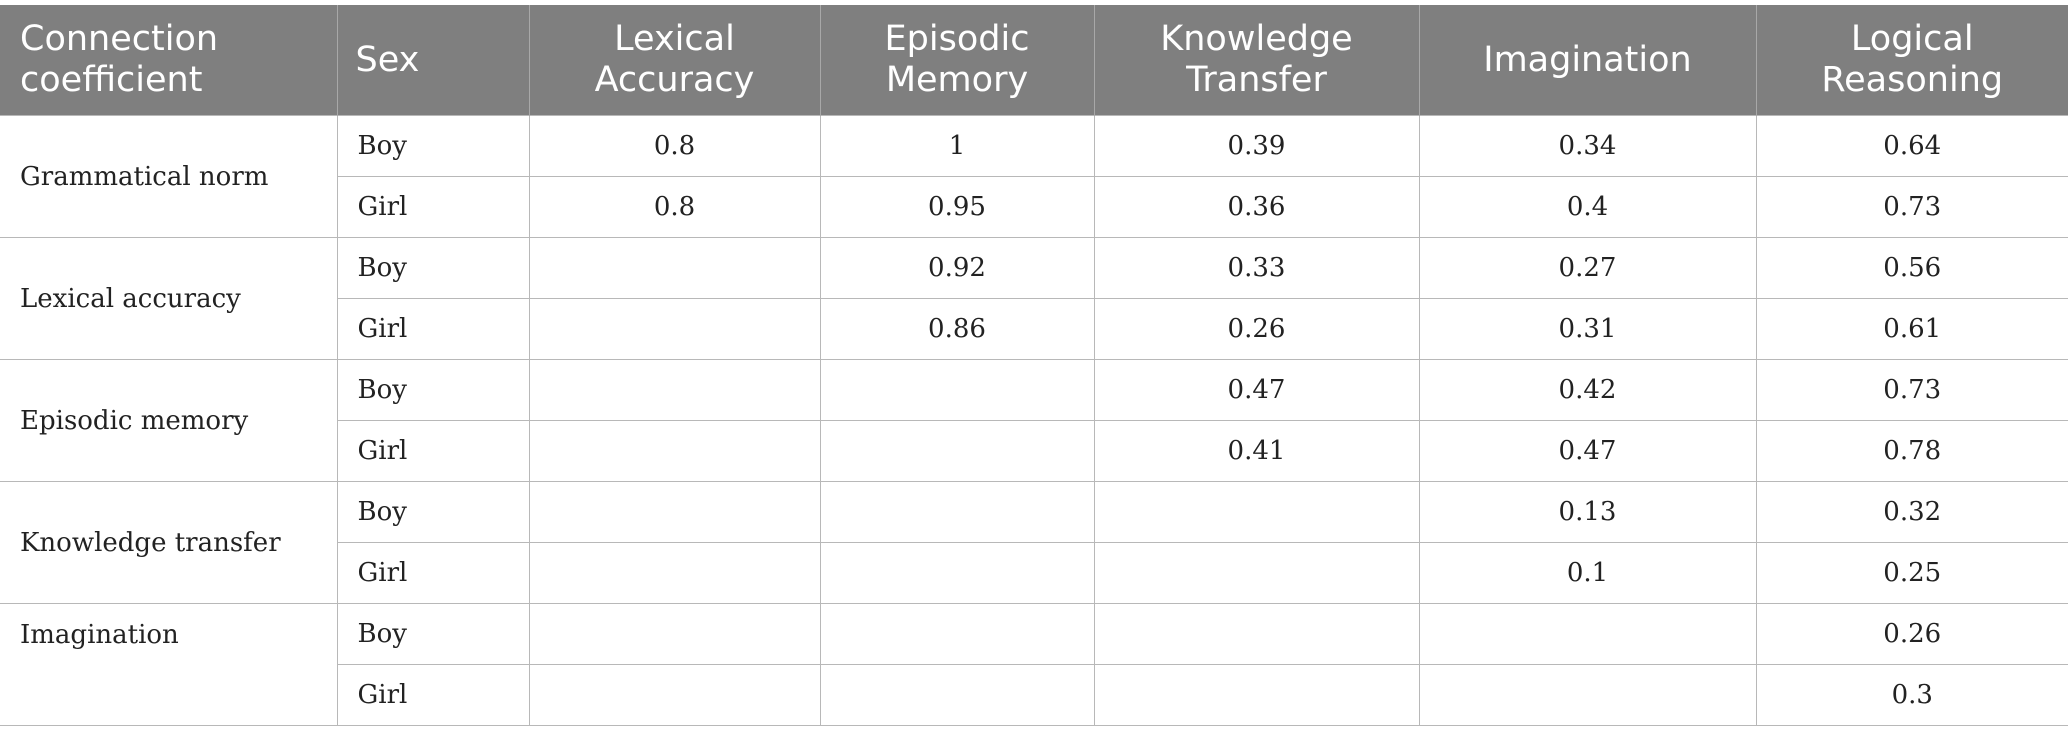 The width and height of the screenshot is (2068, 747). Describe the element at coordinates (1256, 268) in the screenshot. I see `value-cell: 0.33` at that location.